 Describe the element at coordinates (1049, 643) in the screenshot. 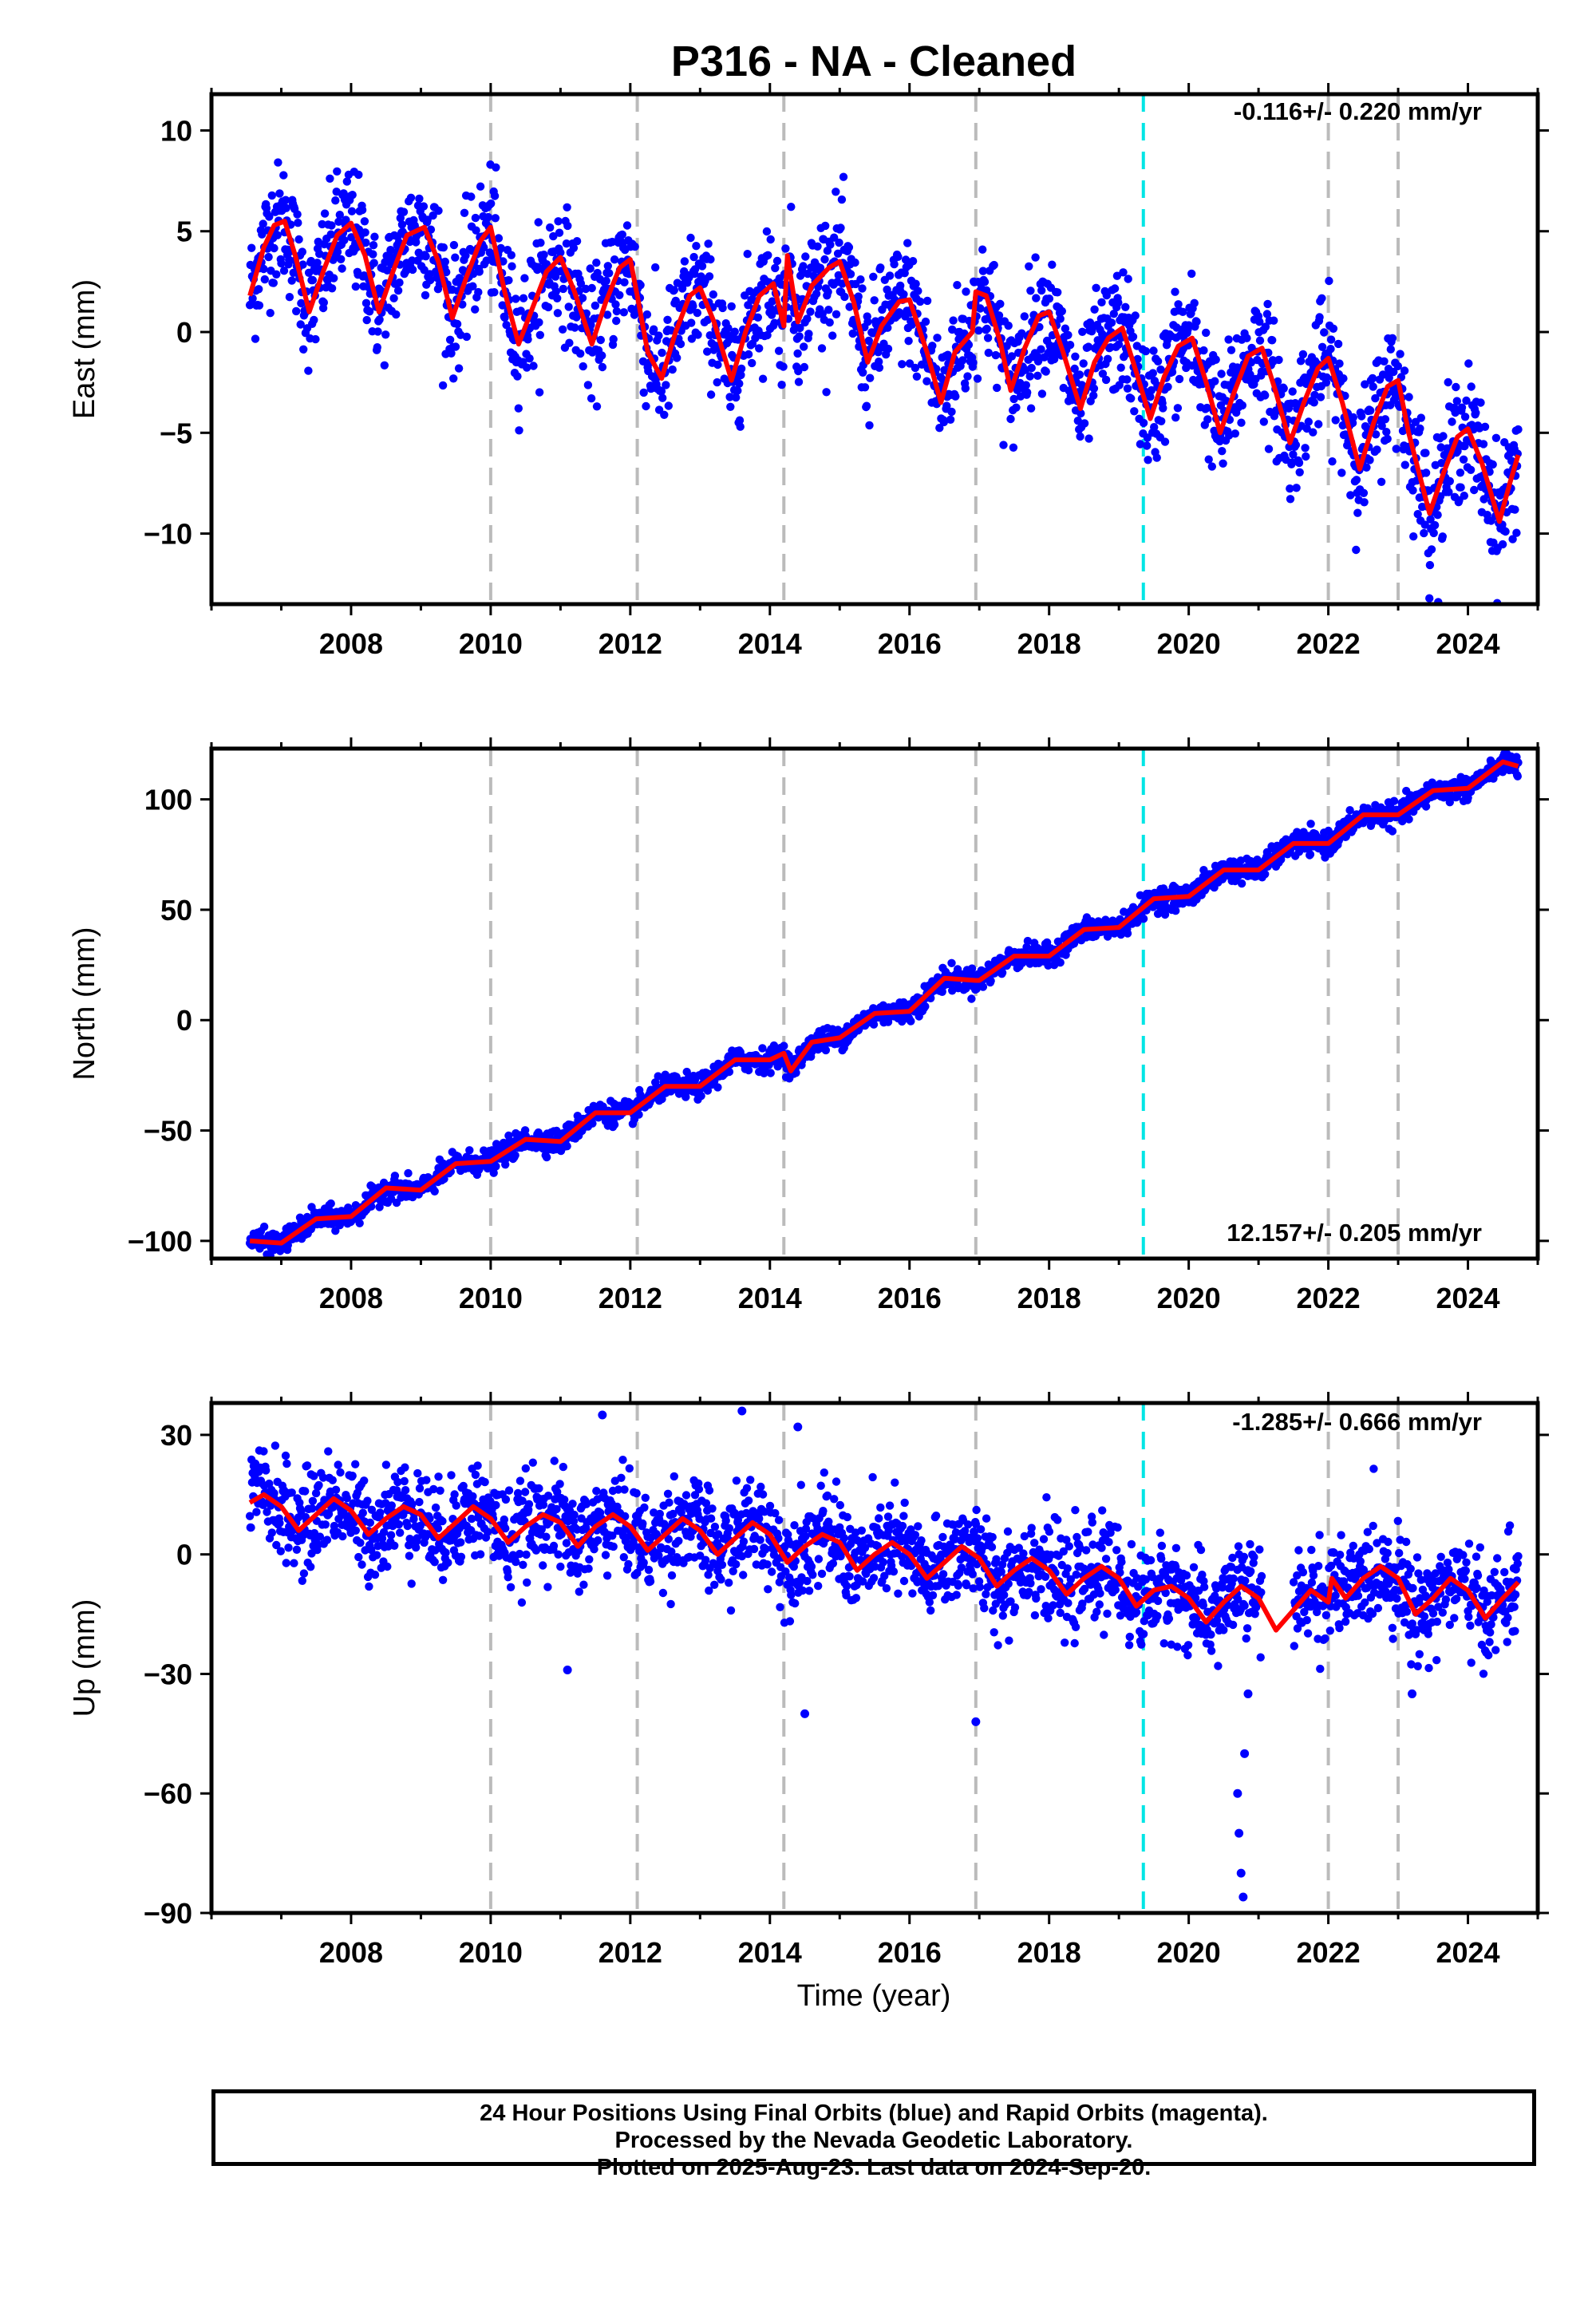

I see `x-tick-label: 2018` at that location.